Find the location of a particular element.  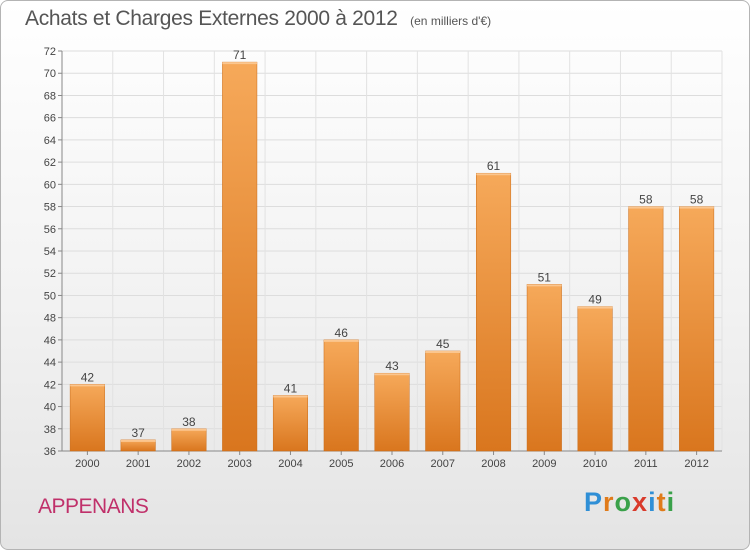

y-tick-label: 68 is located at coordinates (50, 96).